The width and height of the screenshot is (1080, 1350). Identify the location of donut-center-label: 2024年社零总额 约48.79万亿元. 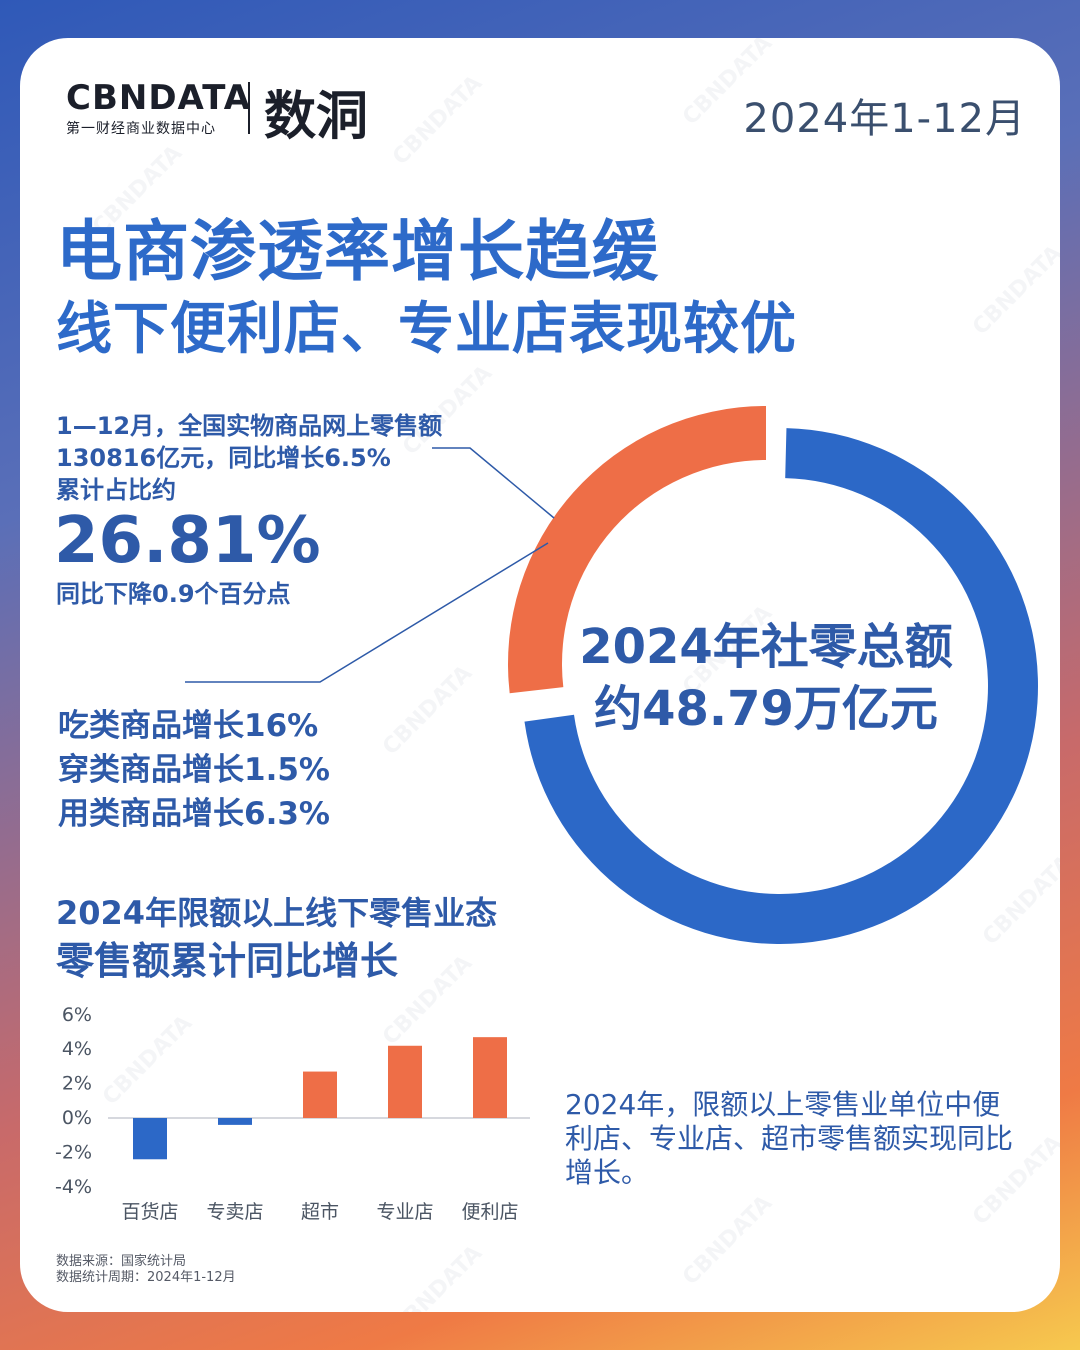
(766, 678).